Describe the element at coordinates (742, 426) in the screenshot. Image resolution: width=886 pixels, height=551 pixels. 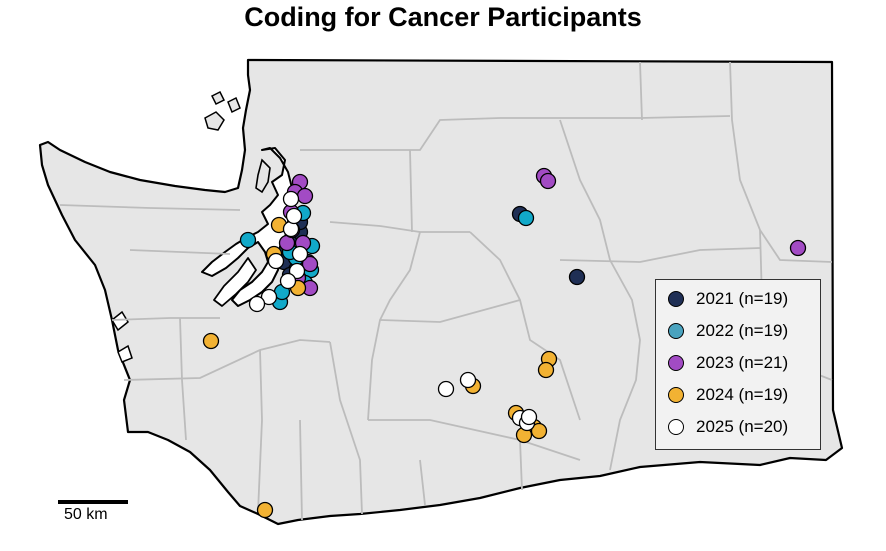
I see `legend-label-2025: 2025 (n=20)` at that location.